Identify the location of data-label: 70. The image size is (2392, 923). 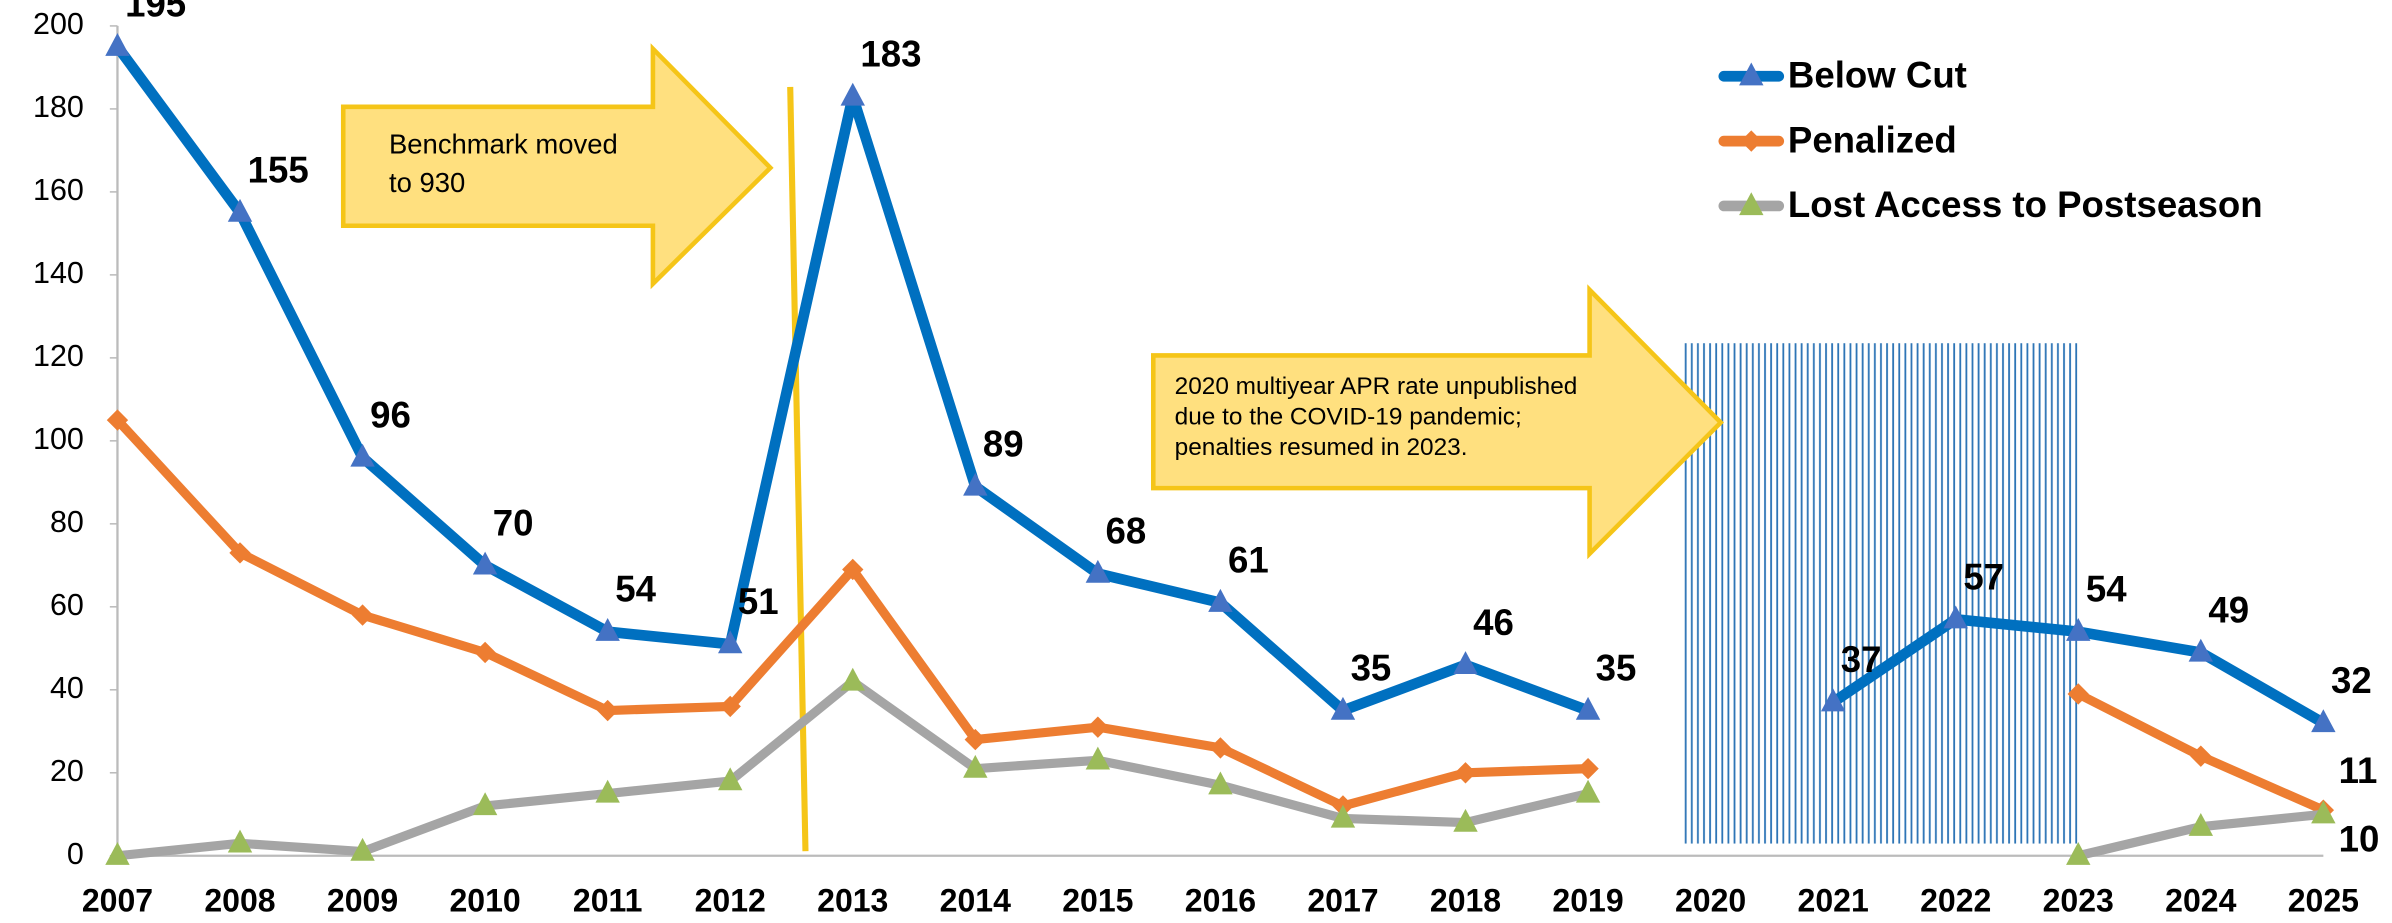
(513, 522).